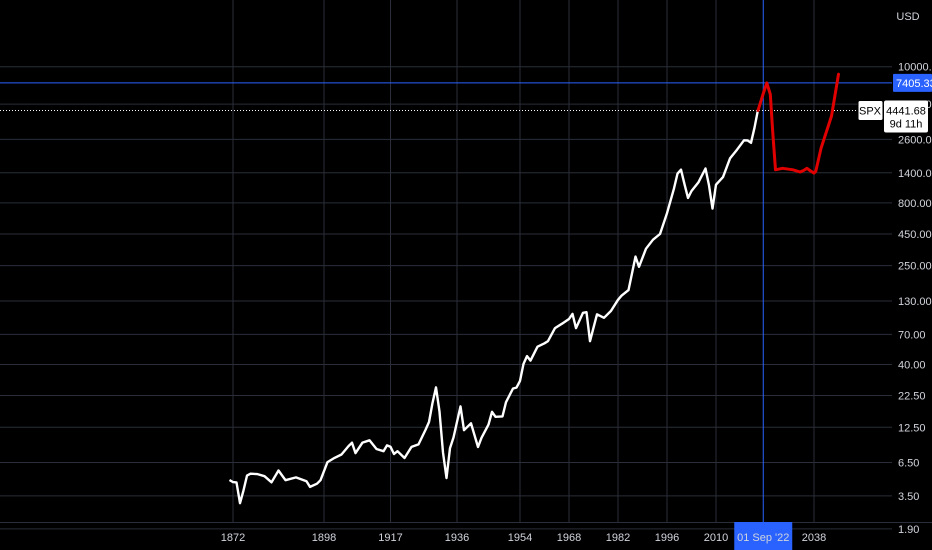  I want to click on y-tick-label: 800.00, so click(915, 204).